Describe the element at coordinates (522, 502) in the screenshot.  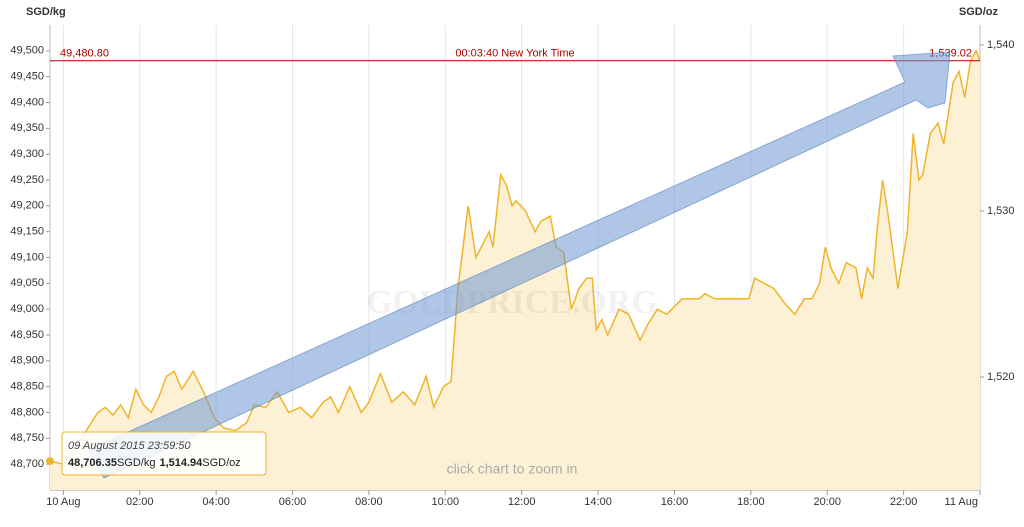
I see `x-tick-label: 12:00` at that location.